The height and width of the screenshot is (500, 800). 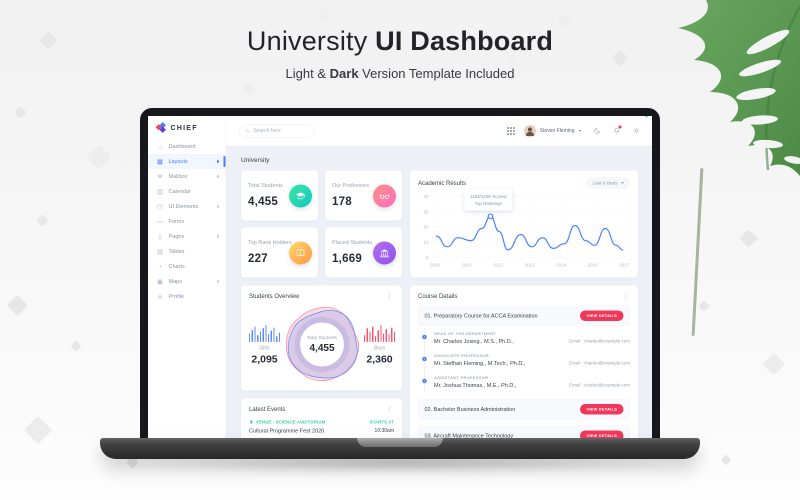 I want to click on moon-icon, so click(x=597, y=130).